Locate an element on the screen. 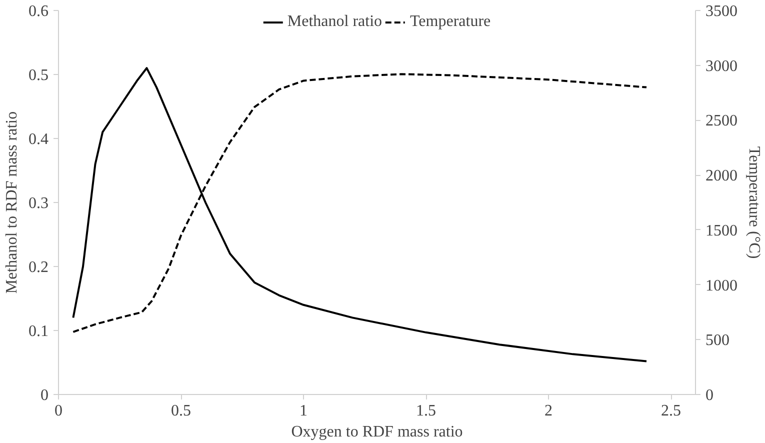 The image size is (765, 443). x-tick-label: 2.5 is located at coordinates (671, 411).